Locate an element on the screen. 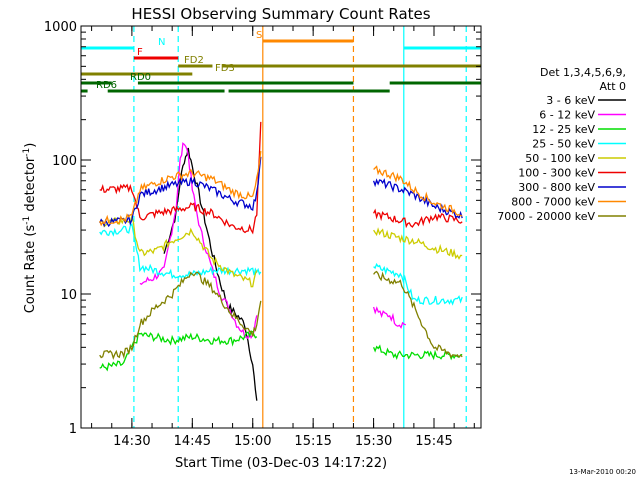  legend-label-300-800-kev: 300 - 800 keV is located at coordinates (556, 187).